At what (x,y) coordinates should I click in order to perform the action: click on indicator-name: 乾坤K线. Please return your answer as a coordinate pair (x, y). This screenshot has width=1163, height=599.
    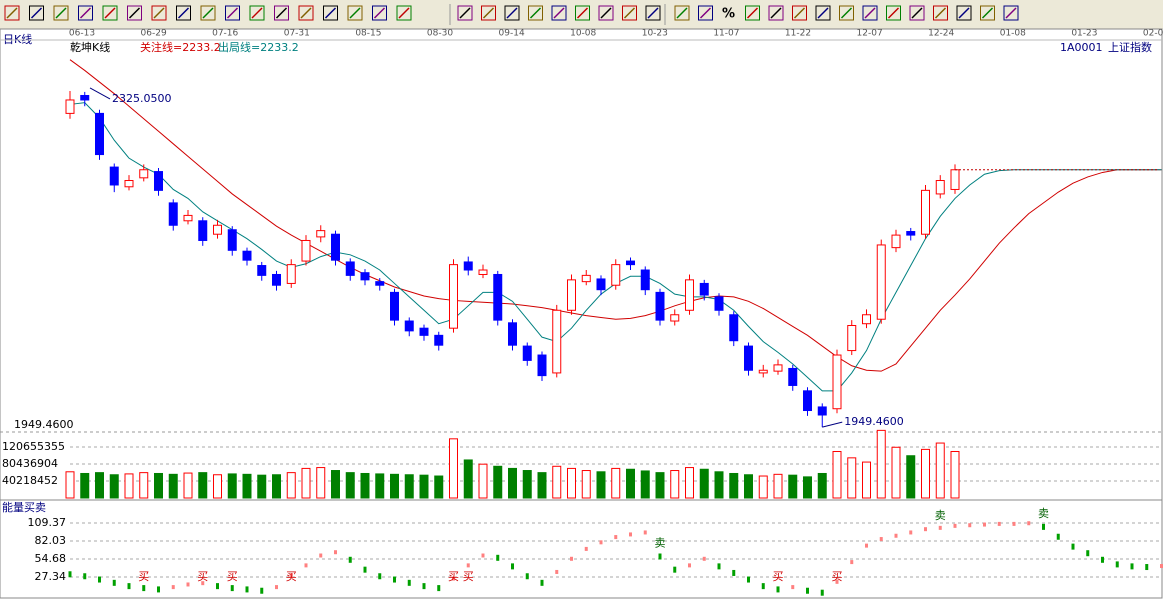
    Looking at the image, I should click on (90, 47).